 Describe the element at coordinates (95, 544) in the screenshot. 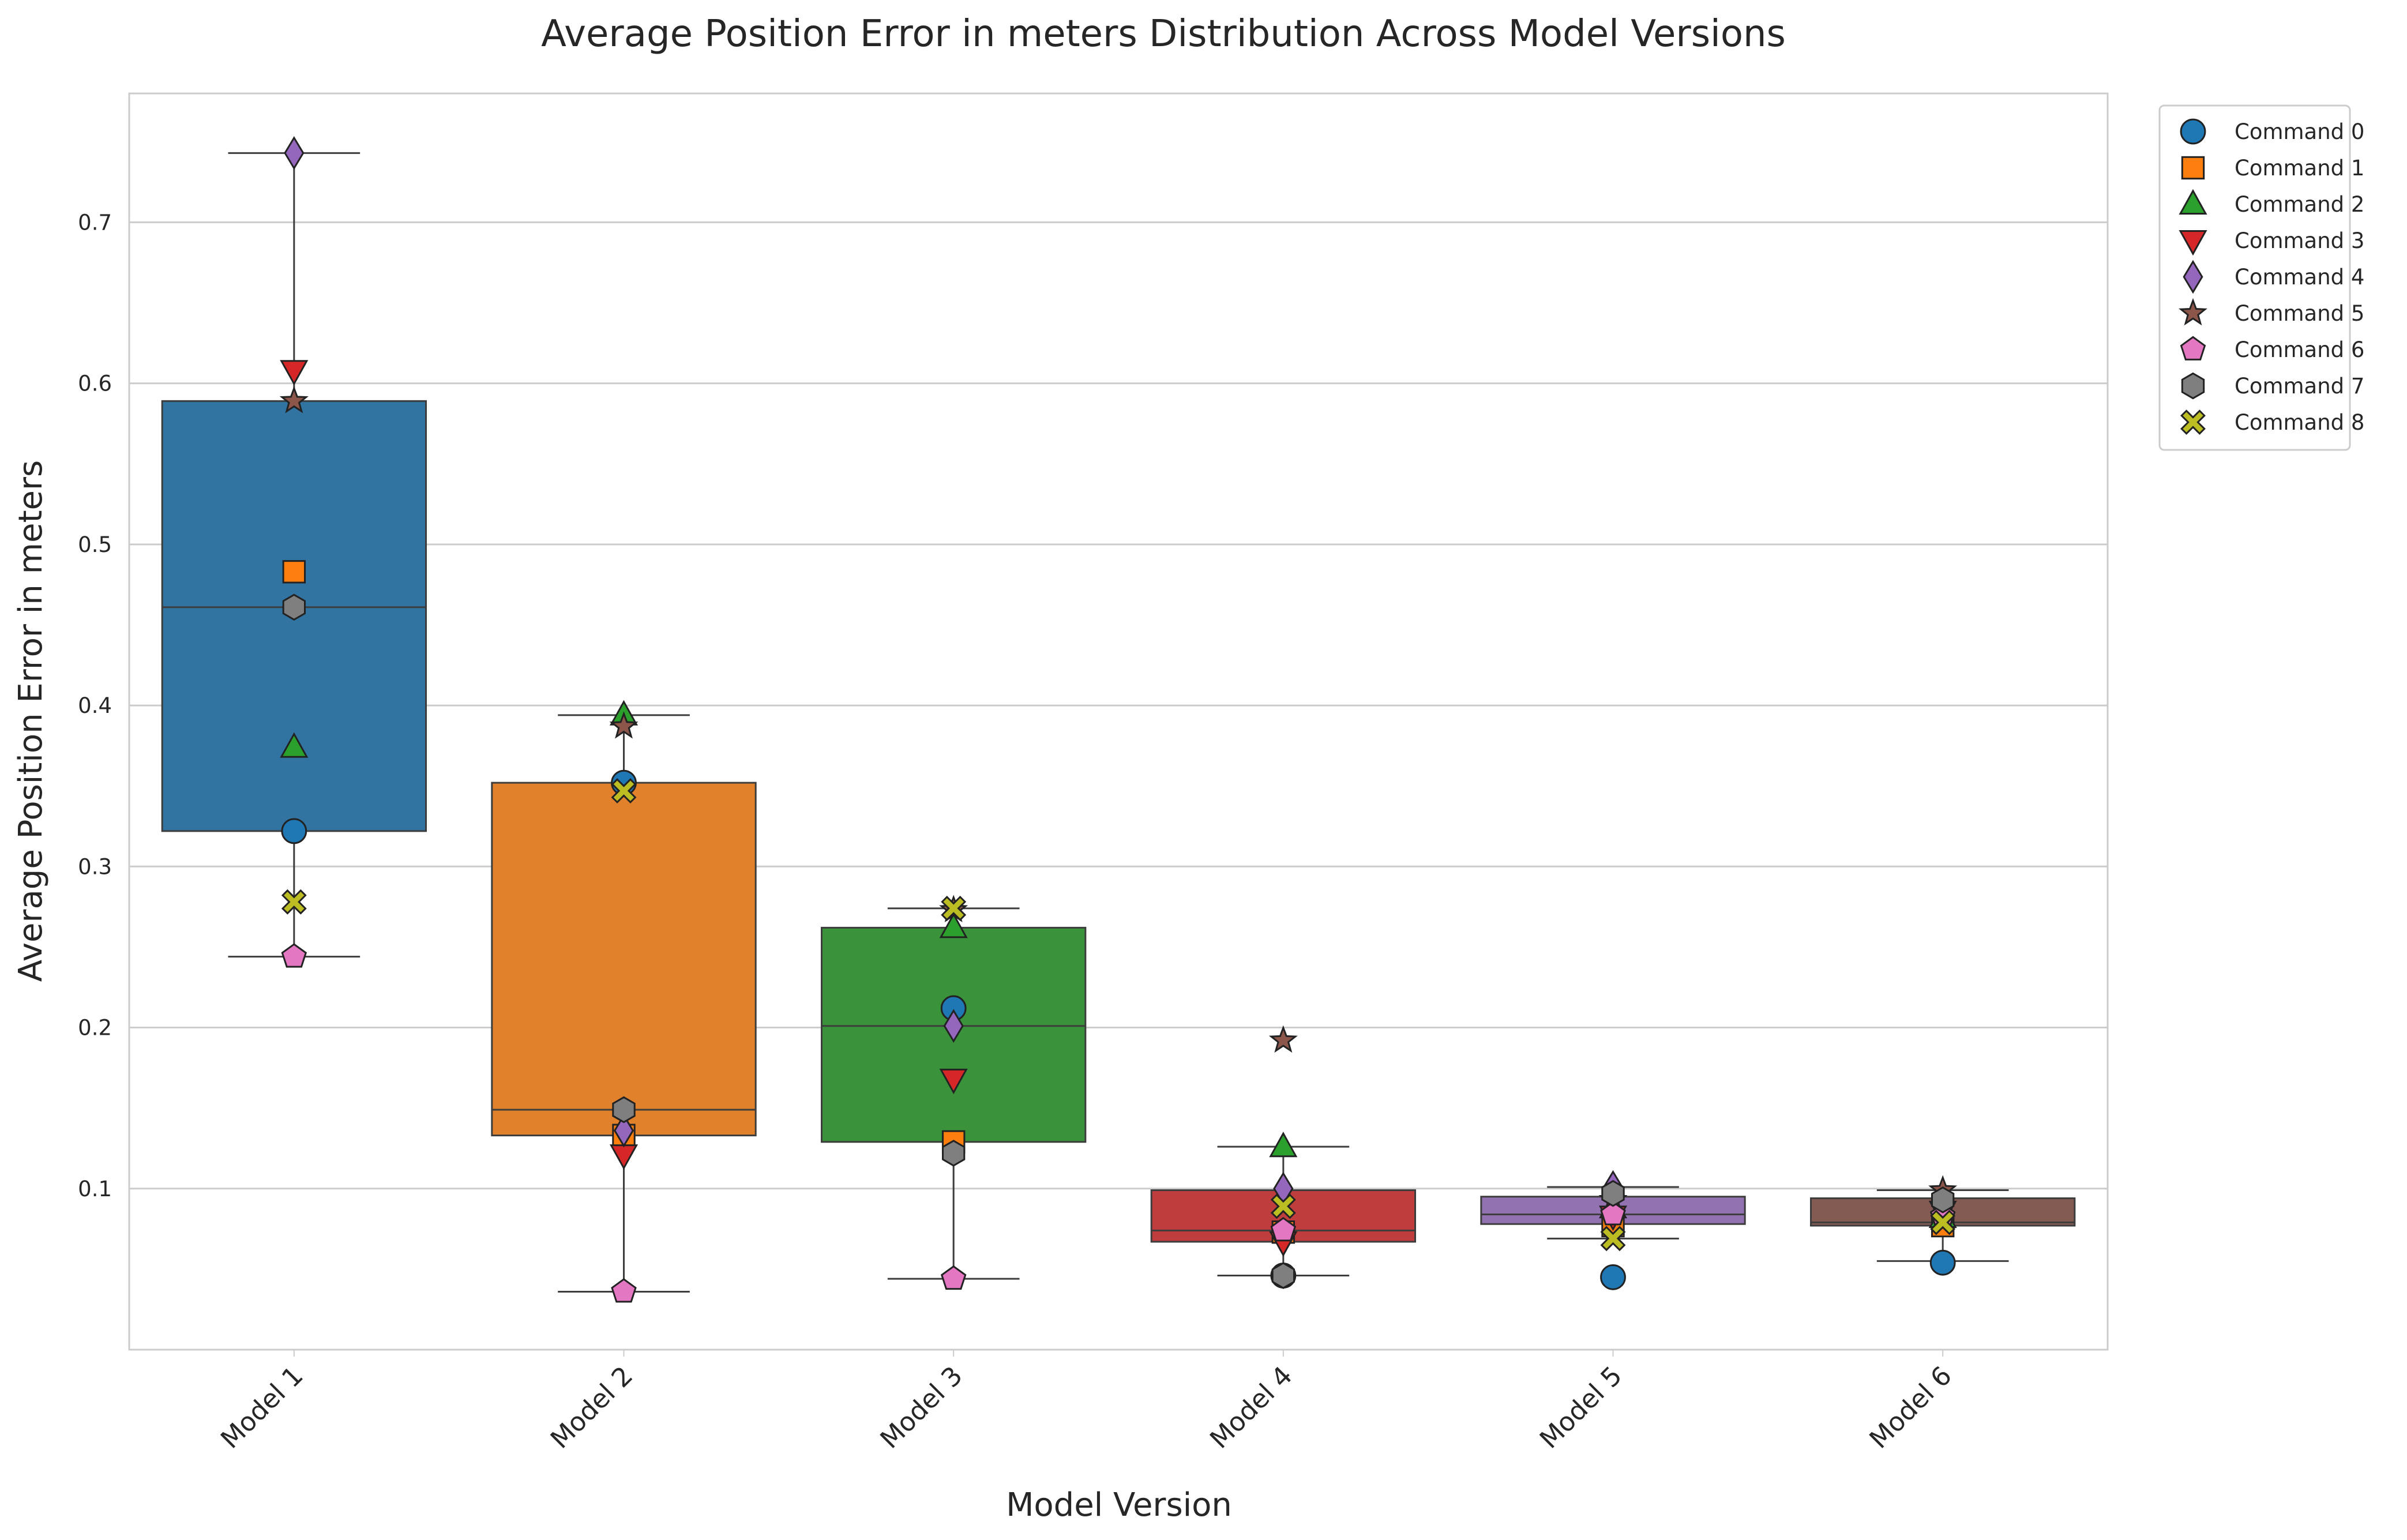

I see `y-tick-label: 0.5` at that location.